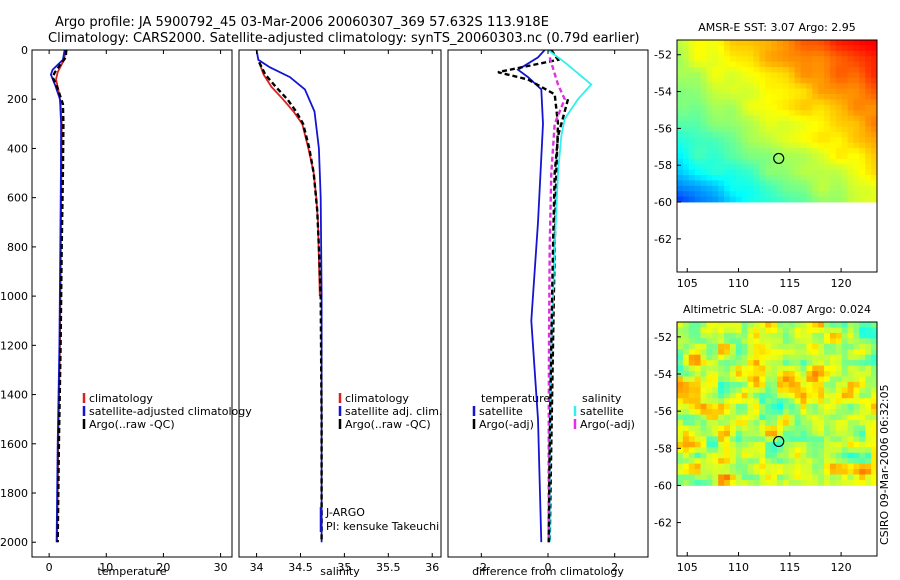 This screenshot has width=900, height=580. What do you see at coordinates (17, 99) in the screenshot?
I see `temperature-ytick-label-1: 200` at bounding box center [17, 99].